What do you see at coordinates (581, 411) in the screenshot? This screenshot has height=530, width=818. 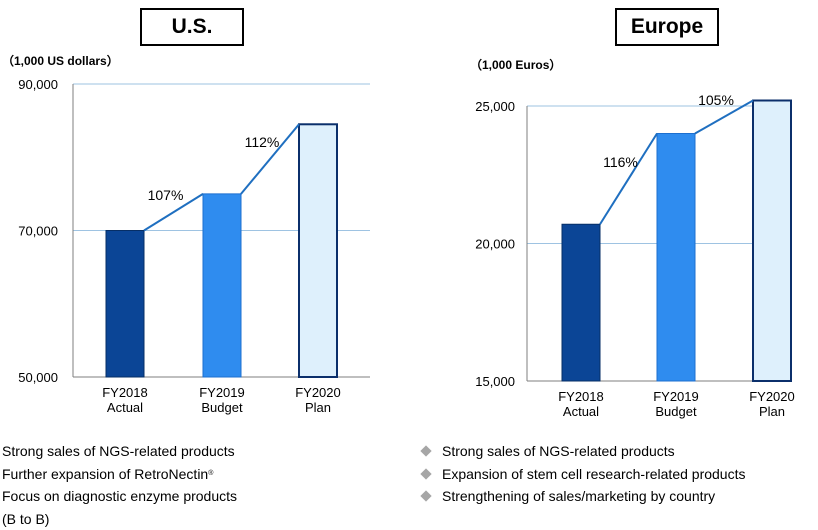 I see `europe-category-label: Actual` at bounding box center [581, 411].